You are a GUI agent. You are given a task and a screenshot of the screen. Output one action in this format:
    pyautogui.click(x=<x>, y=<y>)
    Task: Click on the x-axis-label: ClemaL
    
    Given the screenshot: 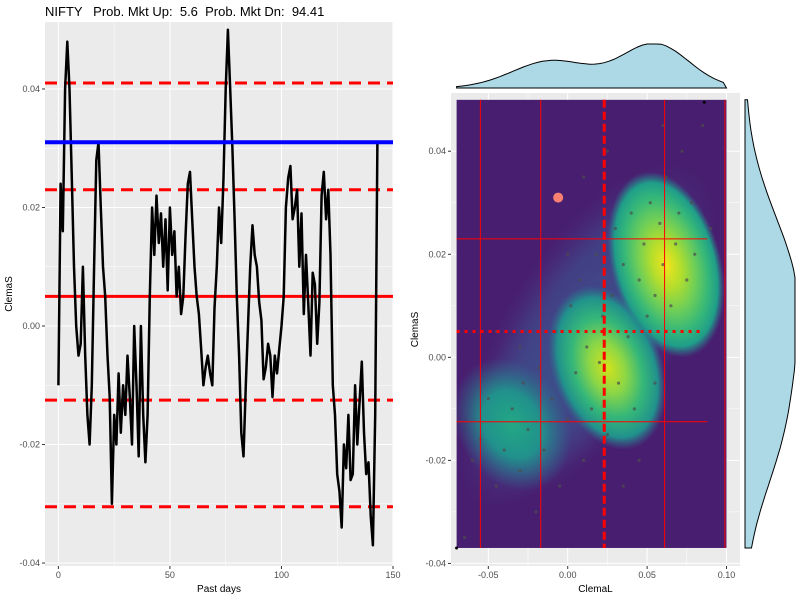 What is the action you would take?
    pyautogui.click(x=595, y=589)
    